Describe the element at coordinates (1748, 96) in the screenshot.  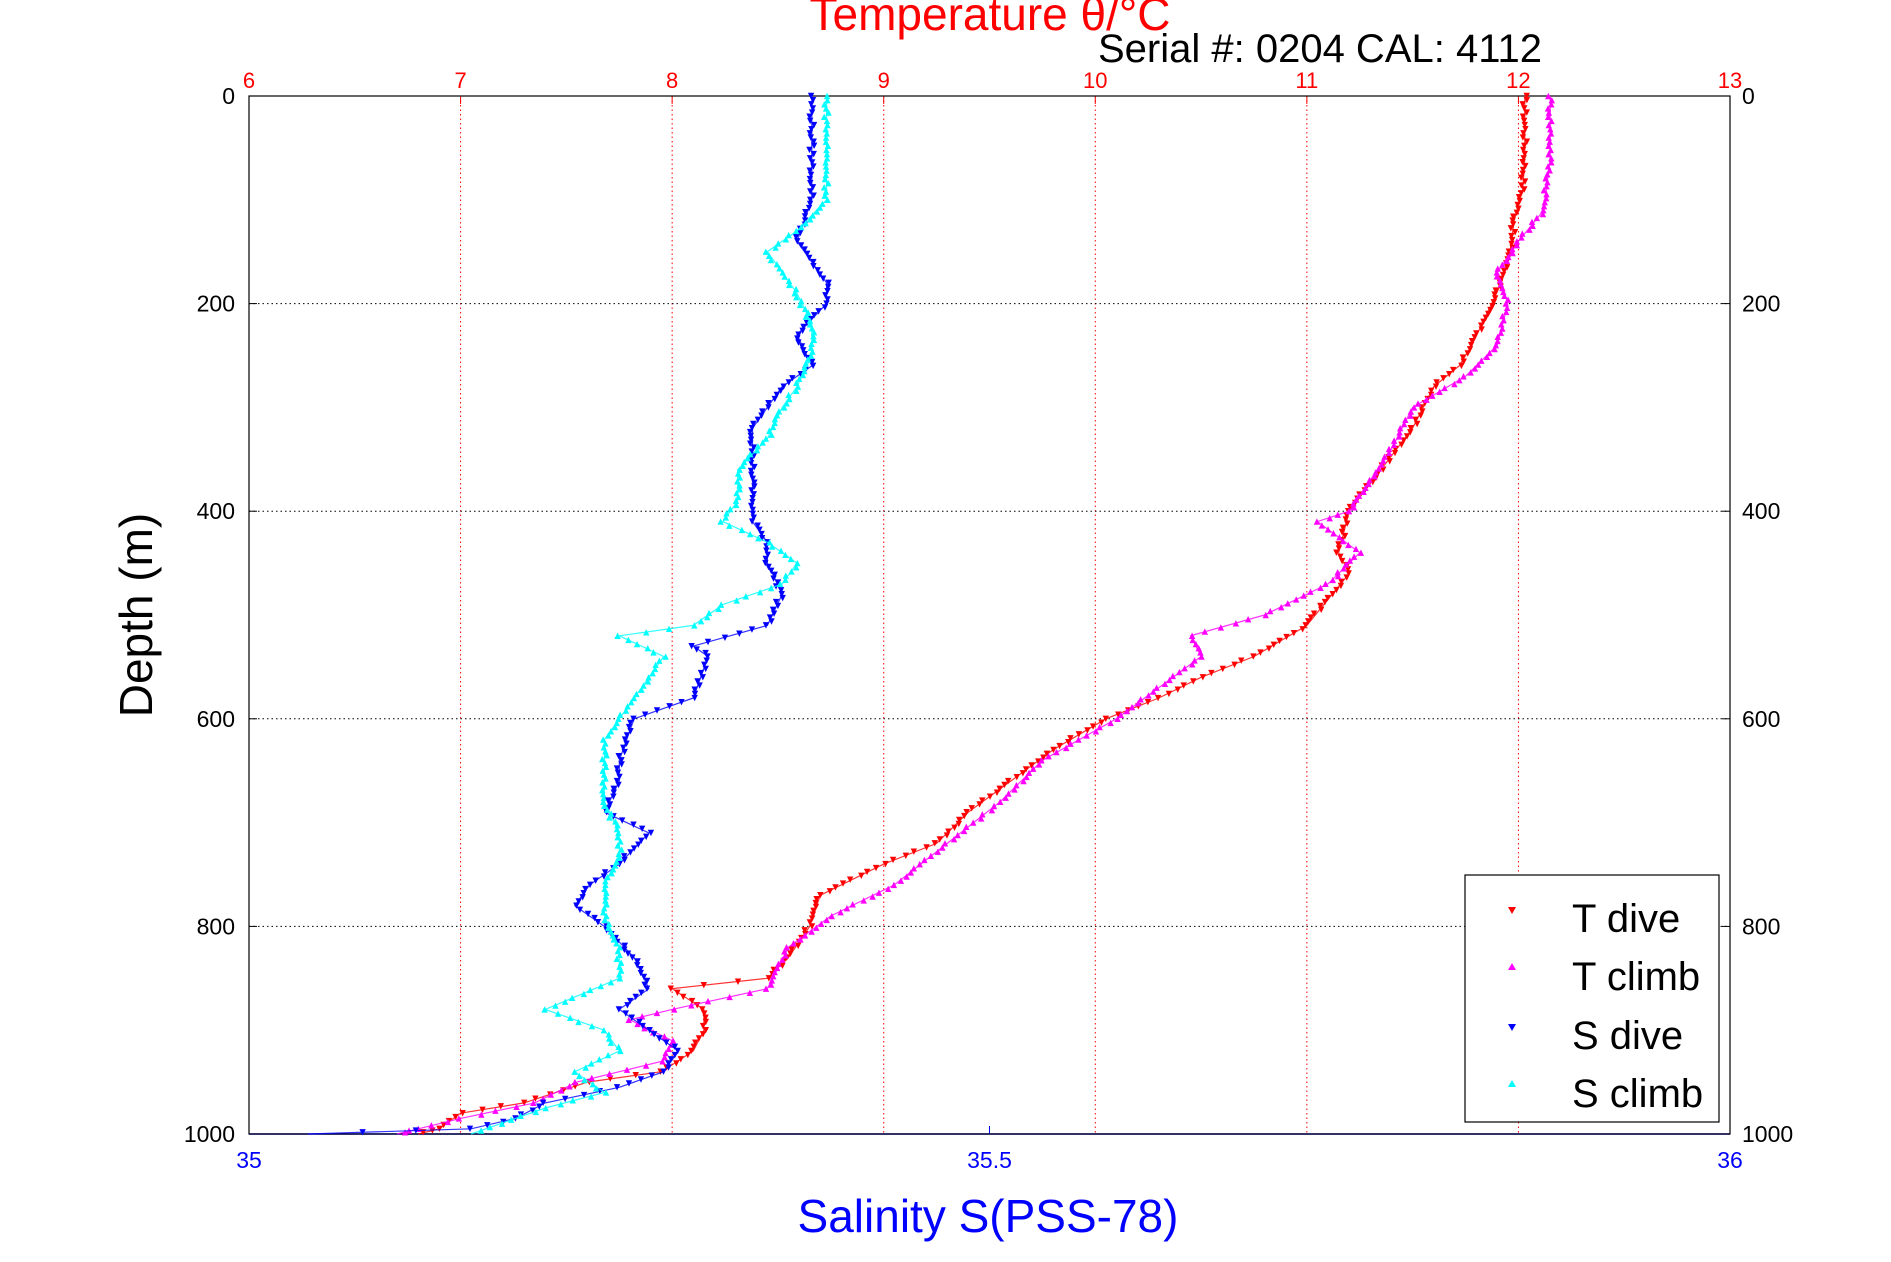
I see `depth-tick-label-right: 0` at that location.